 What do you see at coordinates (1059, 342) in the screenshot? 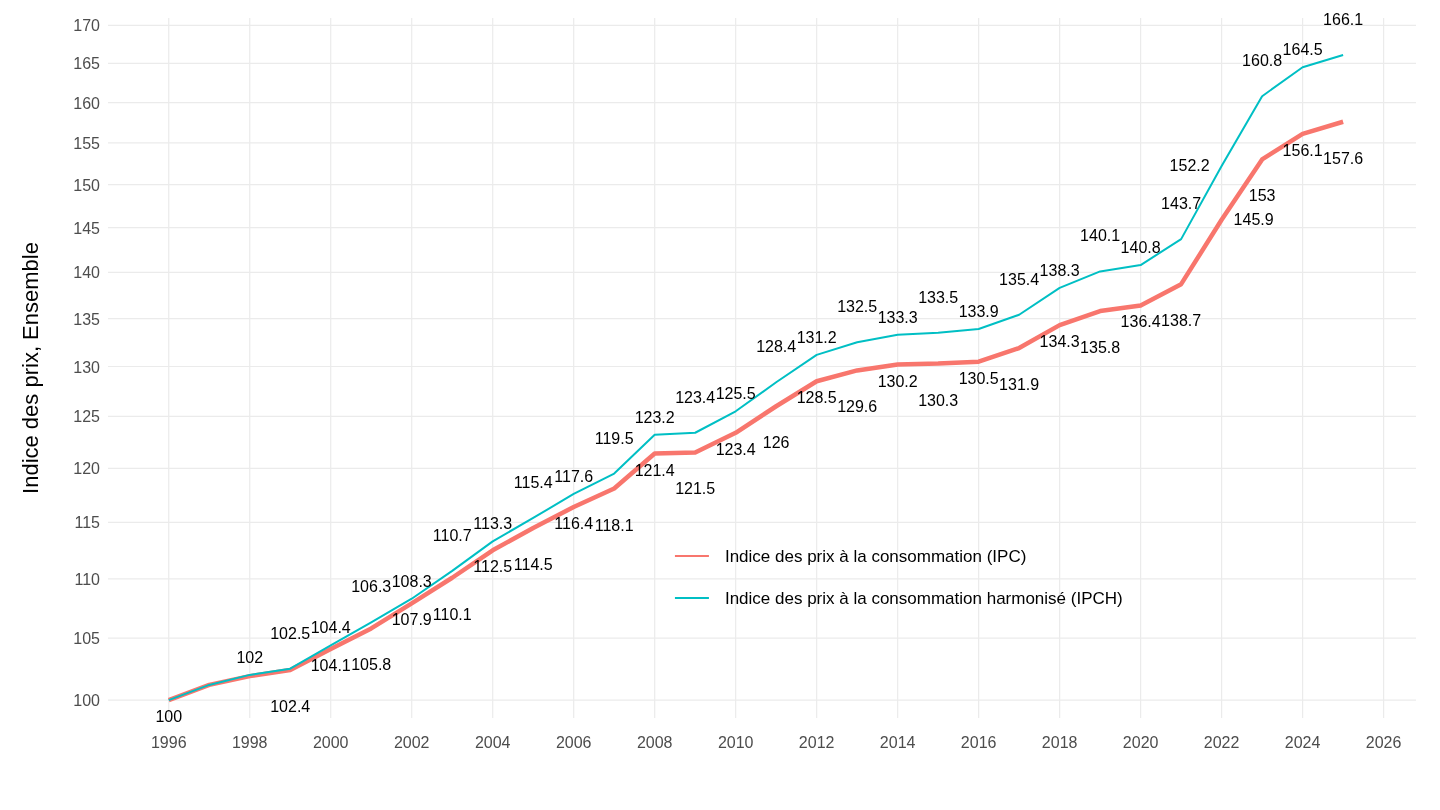
I see `data-label: 134.3` at bounding box center [1059, 342].